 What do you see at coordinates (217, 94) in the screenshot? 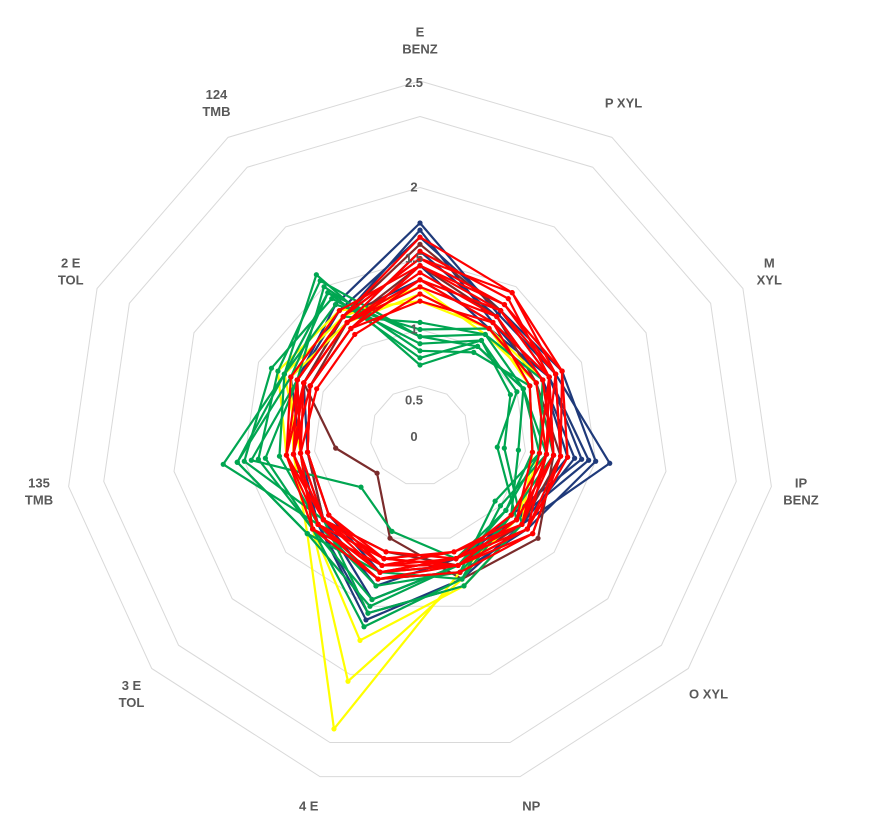
I see `axis-label-10-line-0: 124` at bounding box center [217, 94].